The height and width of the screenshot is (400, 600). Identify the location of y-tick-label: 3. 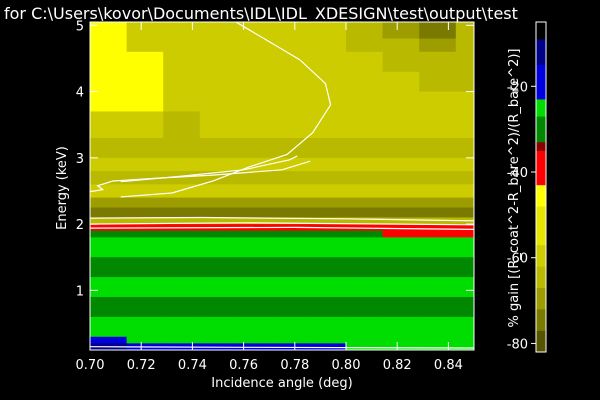
(80, 159).